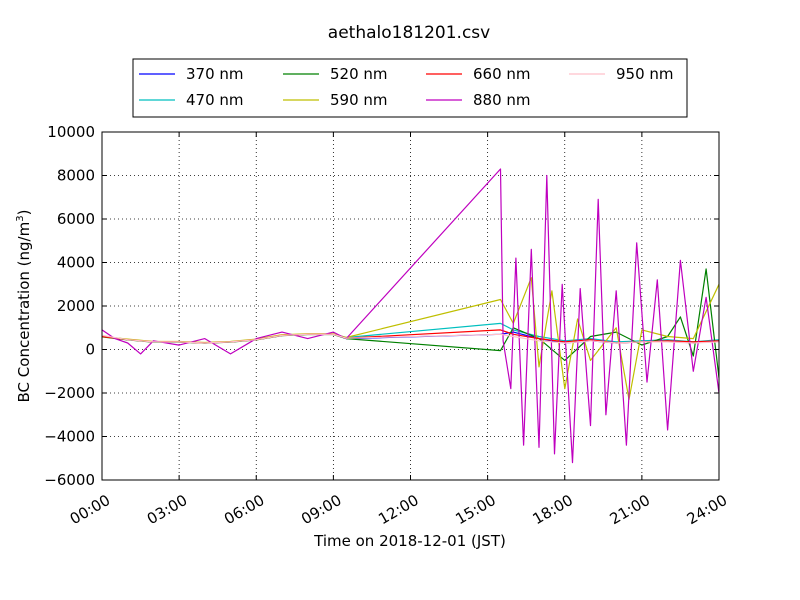 The height and width of the screenshot is (600, 800). I want to click on y-tick-label: 0, so click(90, 350).